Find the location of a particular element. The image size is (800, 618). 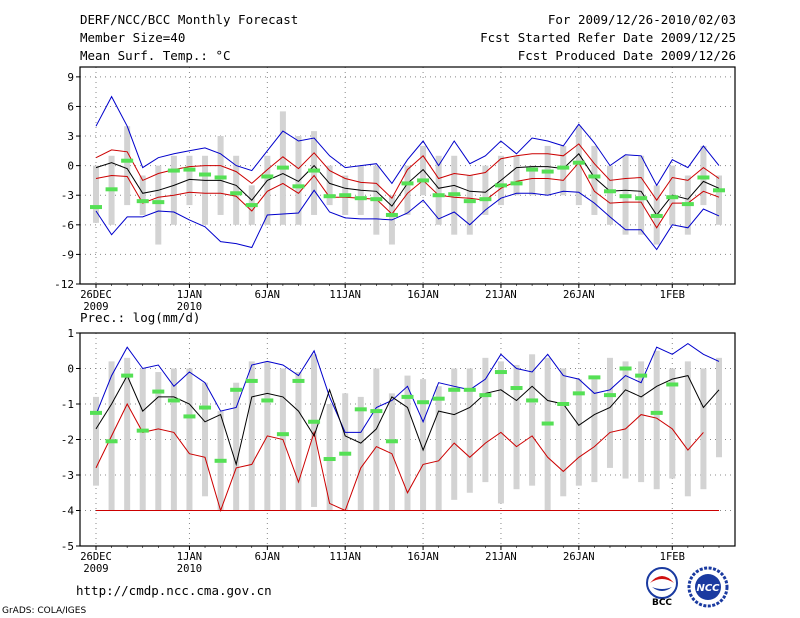

x-tick-label: 26JAN is located at coordinates (579, 557).